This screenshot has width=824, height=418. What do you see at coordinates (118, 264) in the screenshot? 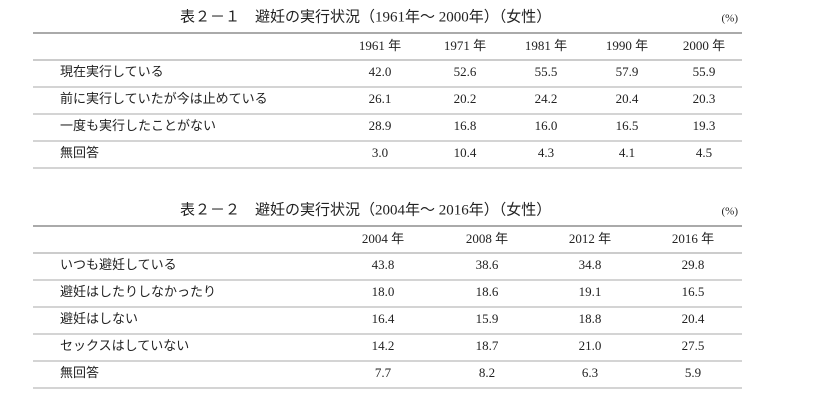
I see `row-label: いつも避妊している` at bounding box center [118, 264].